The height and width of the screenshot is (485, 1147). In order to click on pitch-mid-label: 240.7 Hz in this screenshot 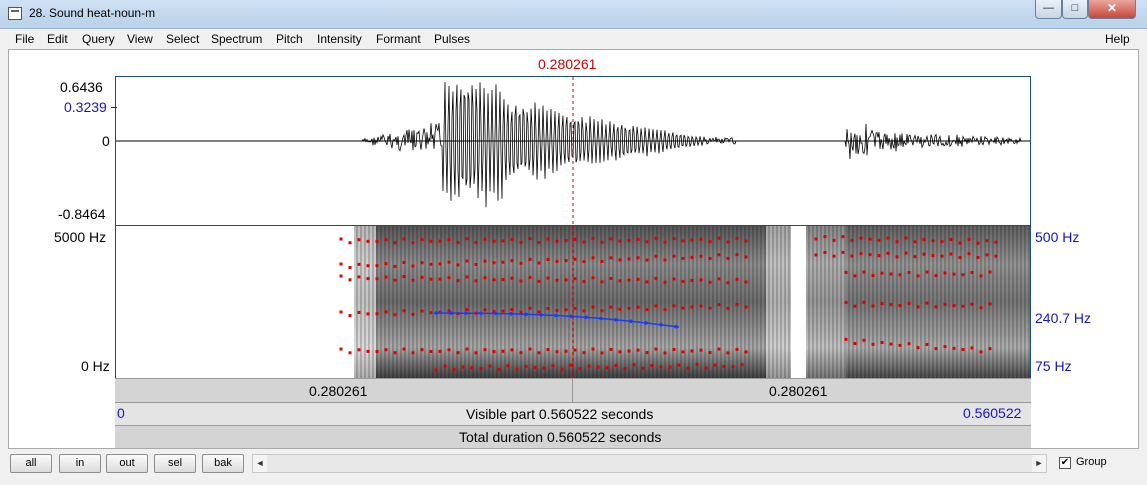, I will do `click(1063, 318)`.